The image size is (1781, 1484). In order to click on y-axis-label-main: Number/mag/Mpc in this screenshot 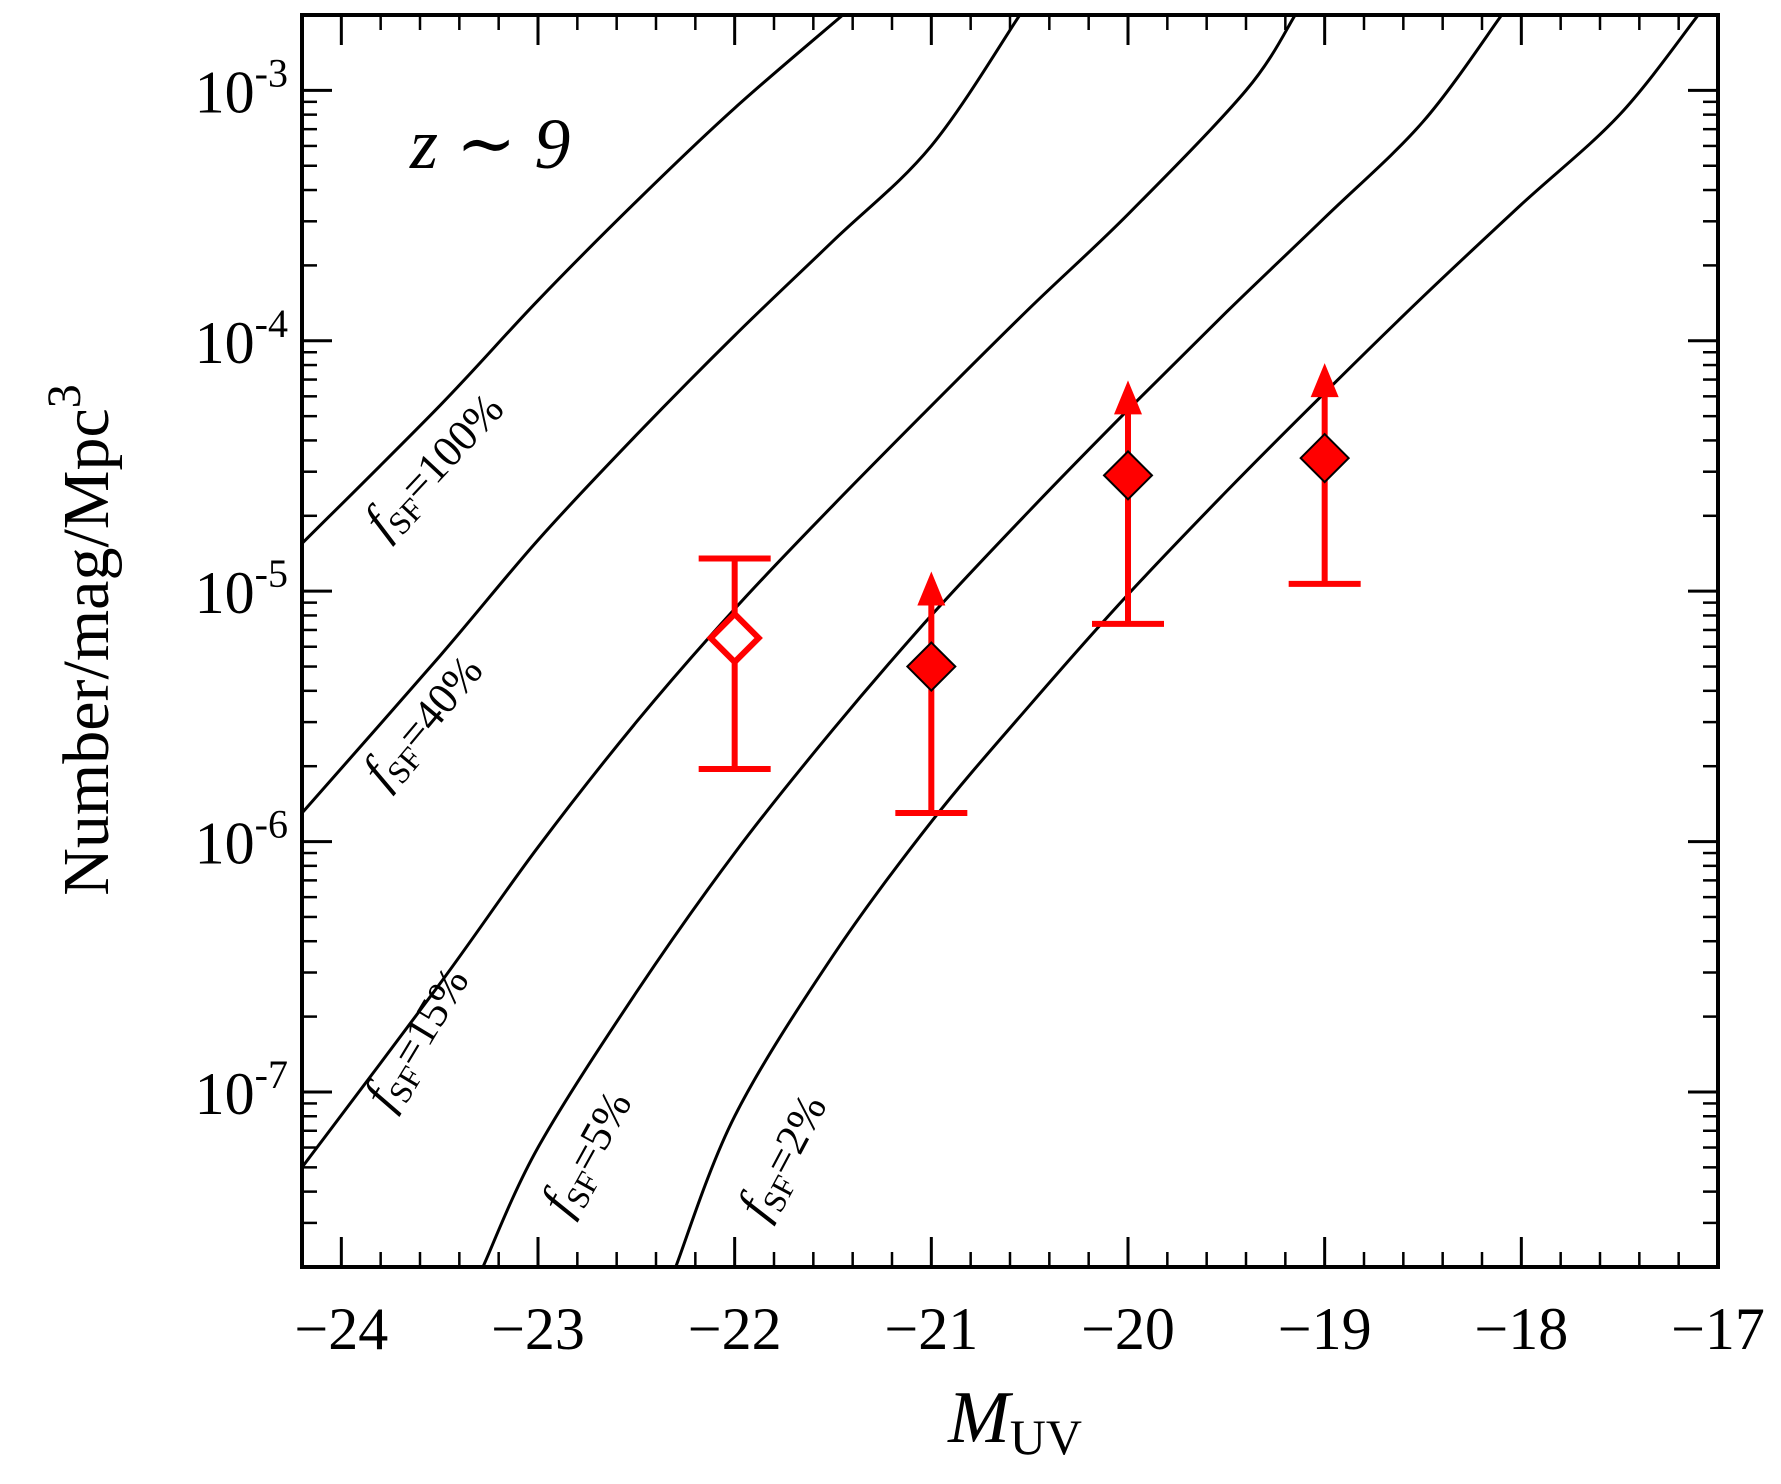, I will do `click(86, 652)`.